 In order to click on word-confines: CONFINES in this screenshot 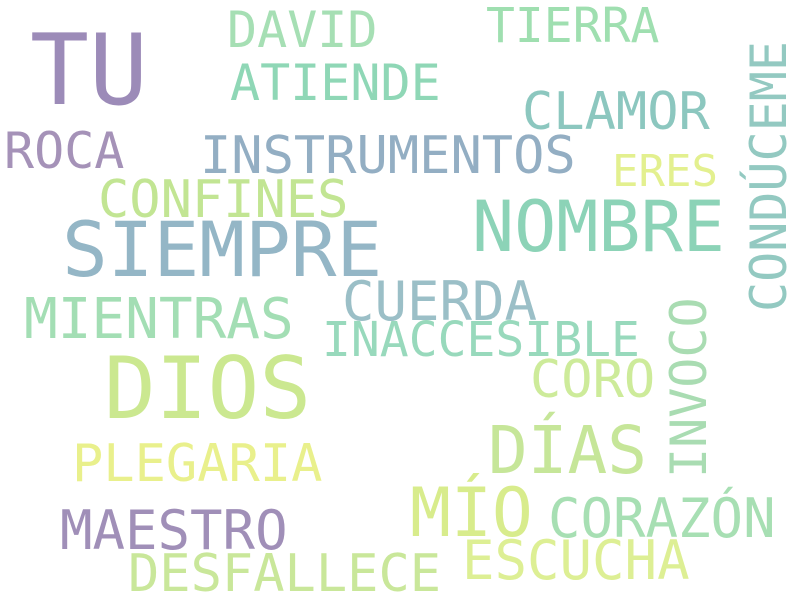, I will do `click(223, 200)`.